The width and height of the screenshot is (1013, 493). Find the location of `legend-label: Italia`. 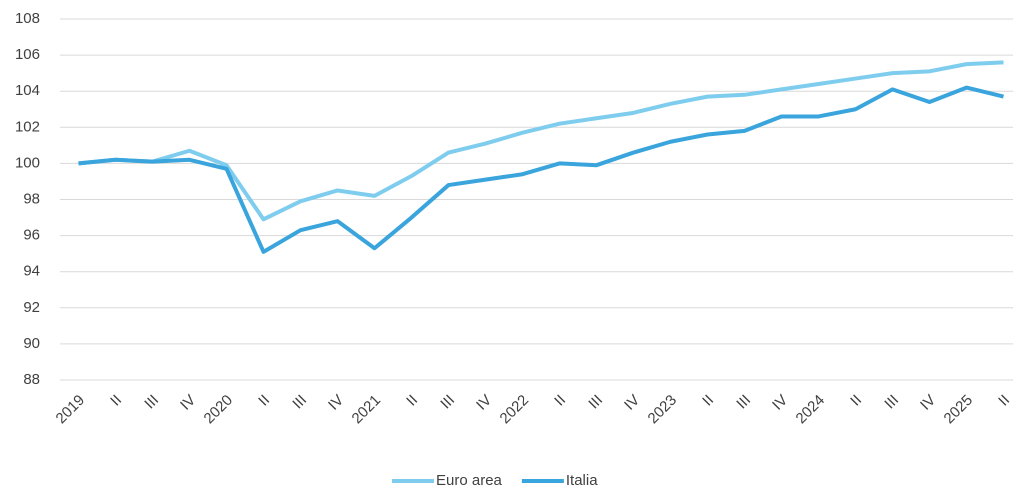

legend-label: Italia is located at coordinates (582, 480).